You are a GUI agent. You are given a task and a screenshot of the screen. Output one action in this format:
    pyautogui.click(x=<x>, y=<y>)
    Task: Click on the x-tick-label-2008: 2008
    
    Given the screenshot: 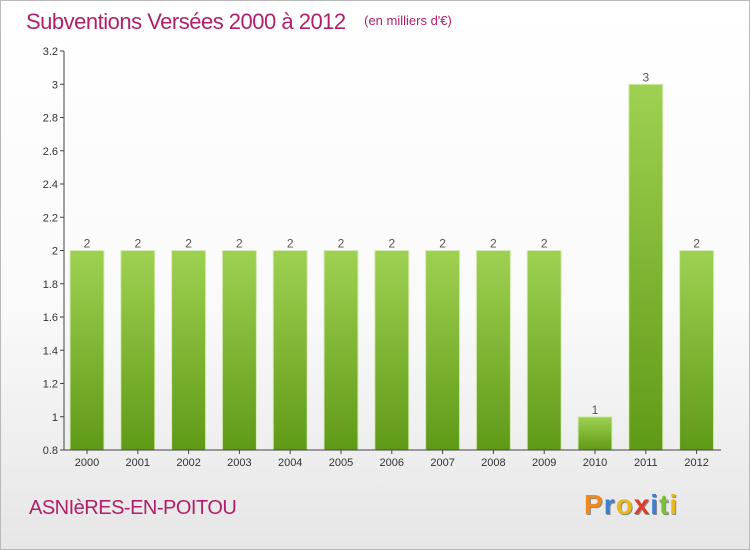 What is the action you would take?
    pyautogui.click(x=493, y=463)
    